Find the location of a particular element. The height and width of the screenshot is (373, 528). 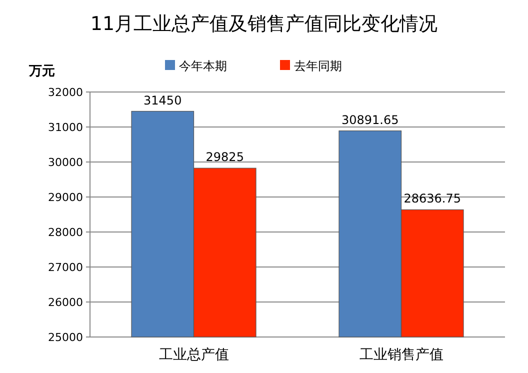

data-label: 30891.65 is located at coordinates (370, 119).